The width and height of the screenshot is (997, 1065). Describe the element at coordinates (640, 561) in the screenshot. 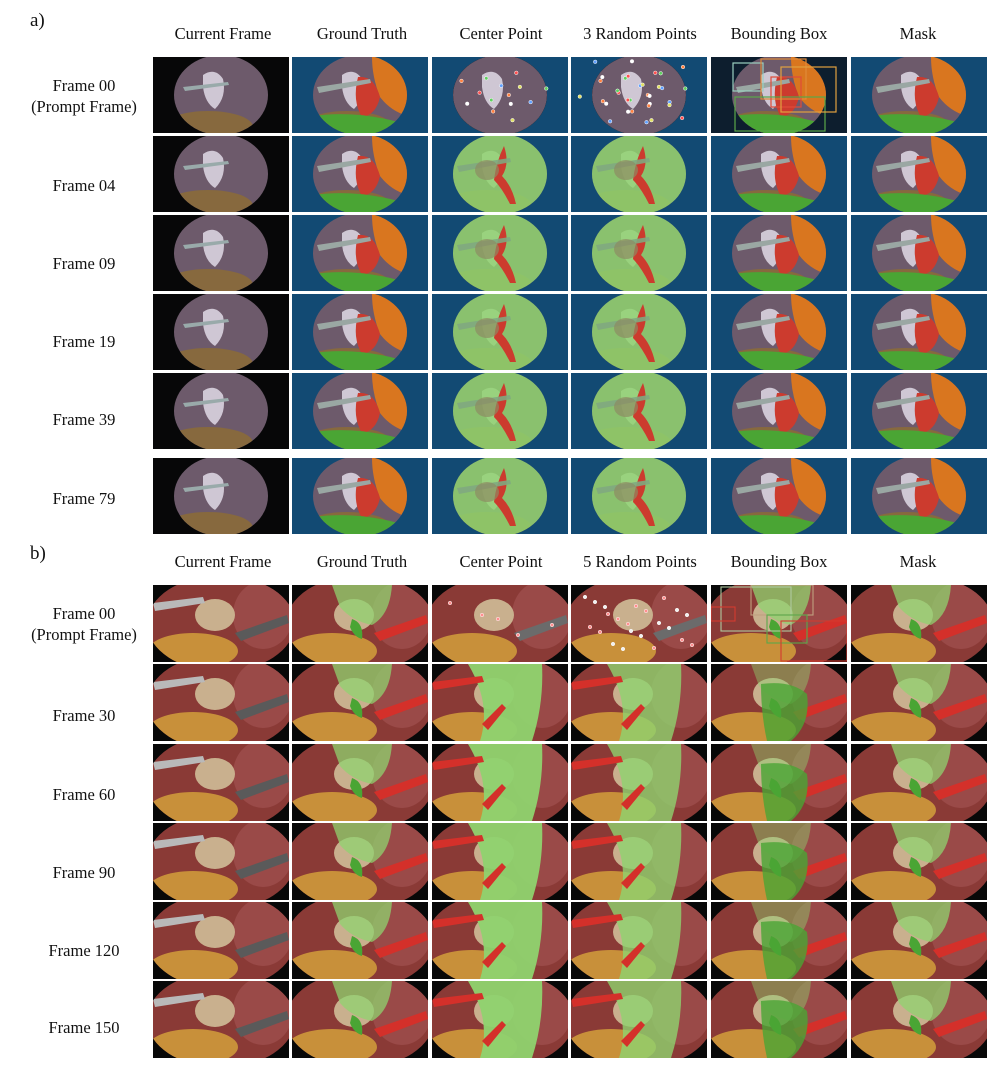

I see `panel-b-col-random-points: 5 Random Points` at that location.